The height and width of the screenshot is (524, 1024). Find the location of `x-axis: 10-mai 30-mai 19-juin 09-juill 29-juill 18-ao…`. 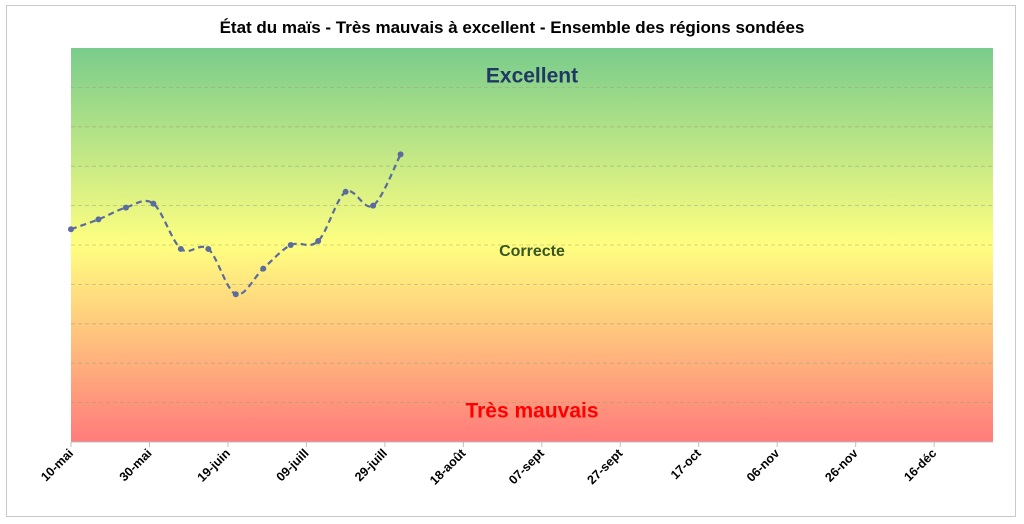

x-axis: 10-mai 30-mai 19-juin 09-juill 29-juill 18-ao… is located at coordinates (515, 464).